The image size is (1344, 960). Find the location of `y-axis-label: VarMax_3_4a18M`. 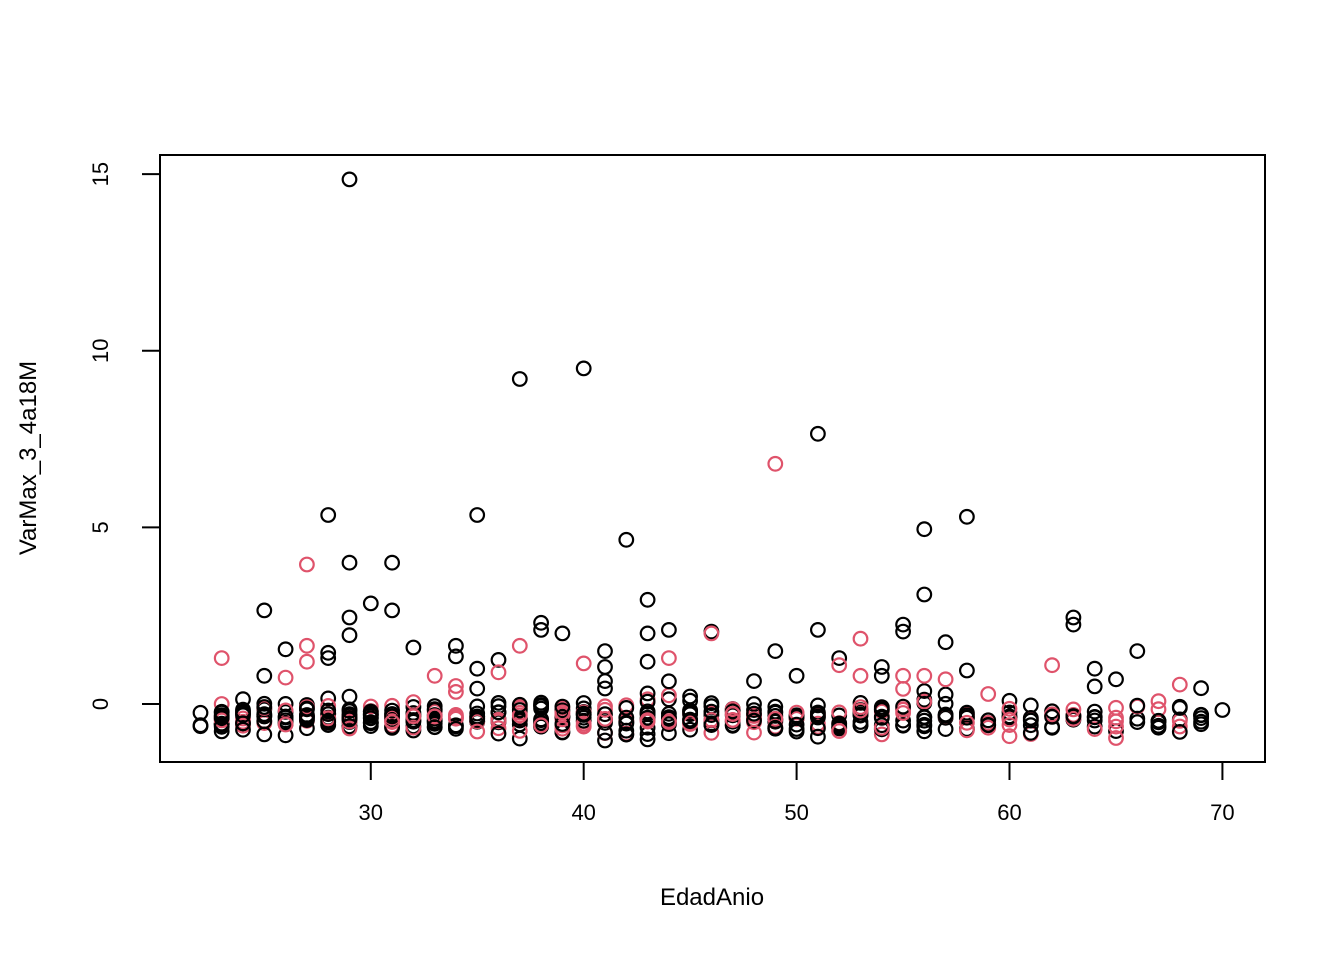

y-axis-label: VarMax_3_4a18M is located at coordinates (28, 458).